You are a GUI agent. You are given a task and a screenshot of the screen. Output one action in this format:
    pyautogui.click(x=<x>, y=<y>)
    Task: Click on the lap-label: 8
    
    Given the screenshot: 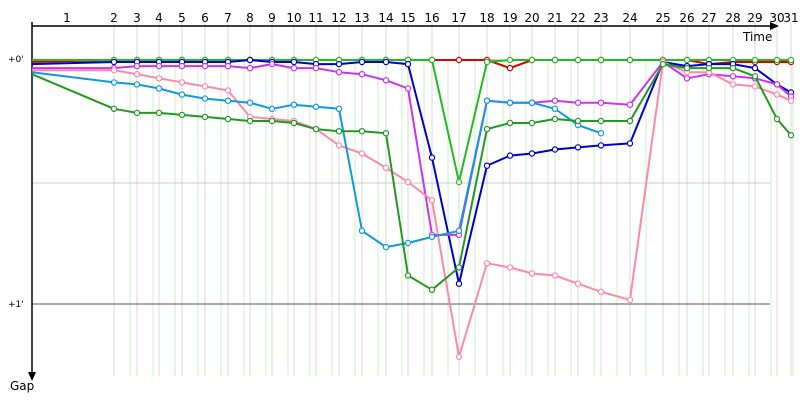 What is the action you would take?
    pyautogui.click(x=250, y=18)
    